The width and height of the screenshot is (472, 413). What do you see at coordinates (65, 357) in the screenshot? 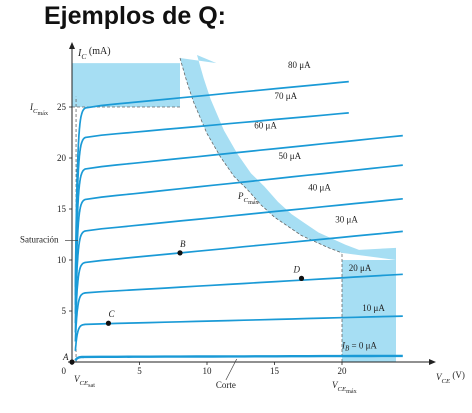
I see `point-label-a: A` at bounding box center [65, 357].